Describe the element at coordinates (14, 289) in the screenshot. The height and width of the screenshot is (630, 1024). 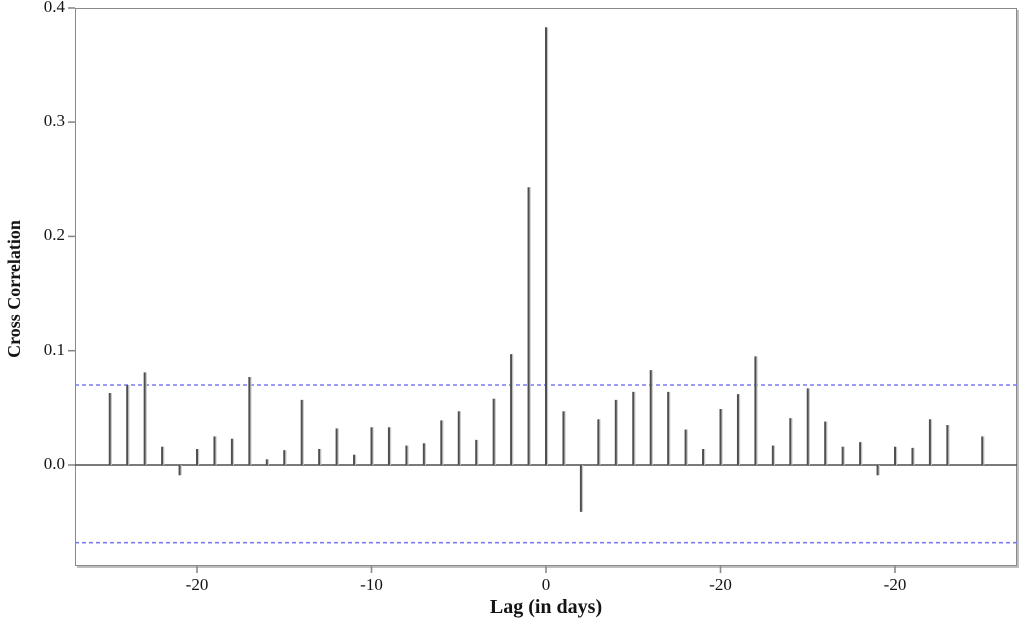
I see `y-axis-title: Cross Correlation` at that location.